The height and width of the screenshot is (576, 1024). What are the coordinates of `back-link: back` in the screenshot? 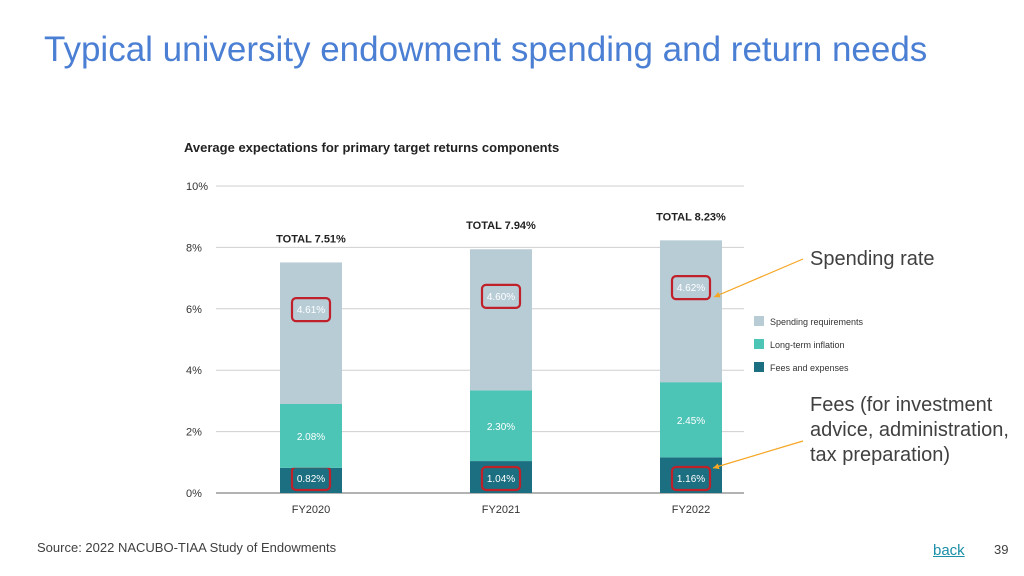 It's located at (949, 550).